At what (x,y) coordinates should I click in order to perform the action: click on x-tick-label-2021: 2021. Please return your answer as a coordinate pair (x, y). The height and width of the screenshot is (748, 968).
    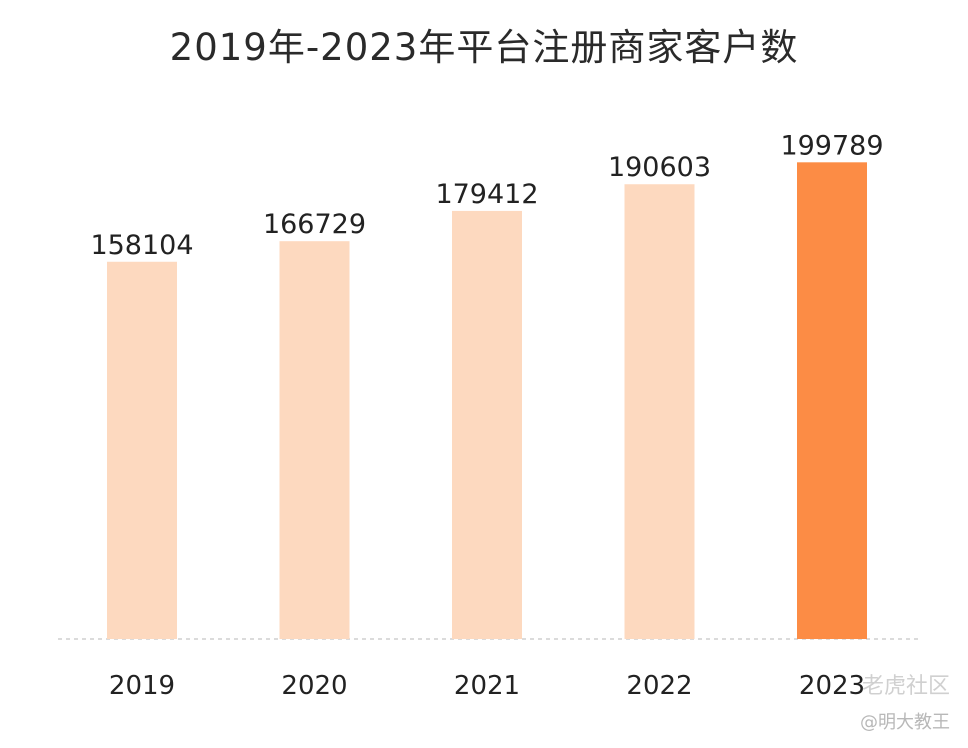
    Looking at the image, I should click on (487, 686).